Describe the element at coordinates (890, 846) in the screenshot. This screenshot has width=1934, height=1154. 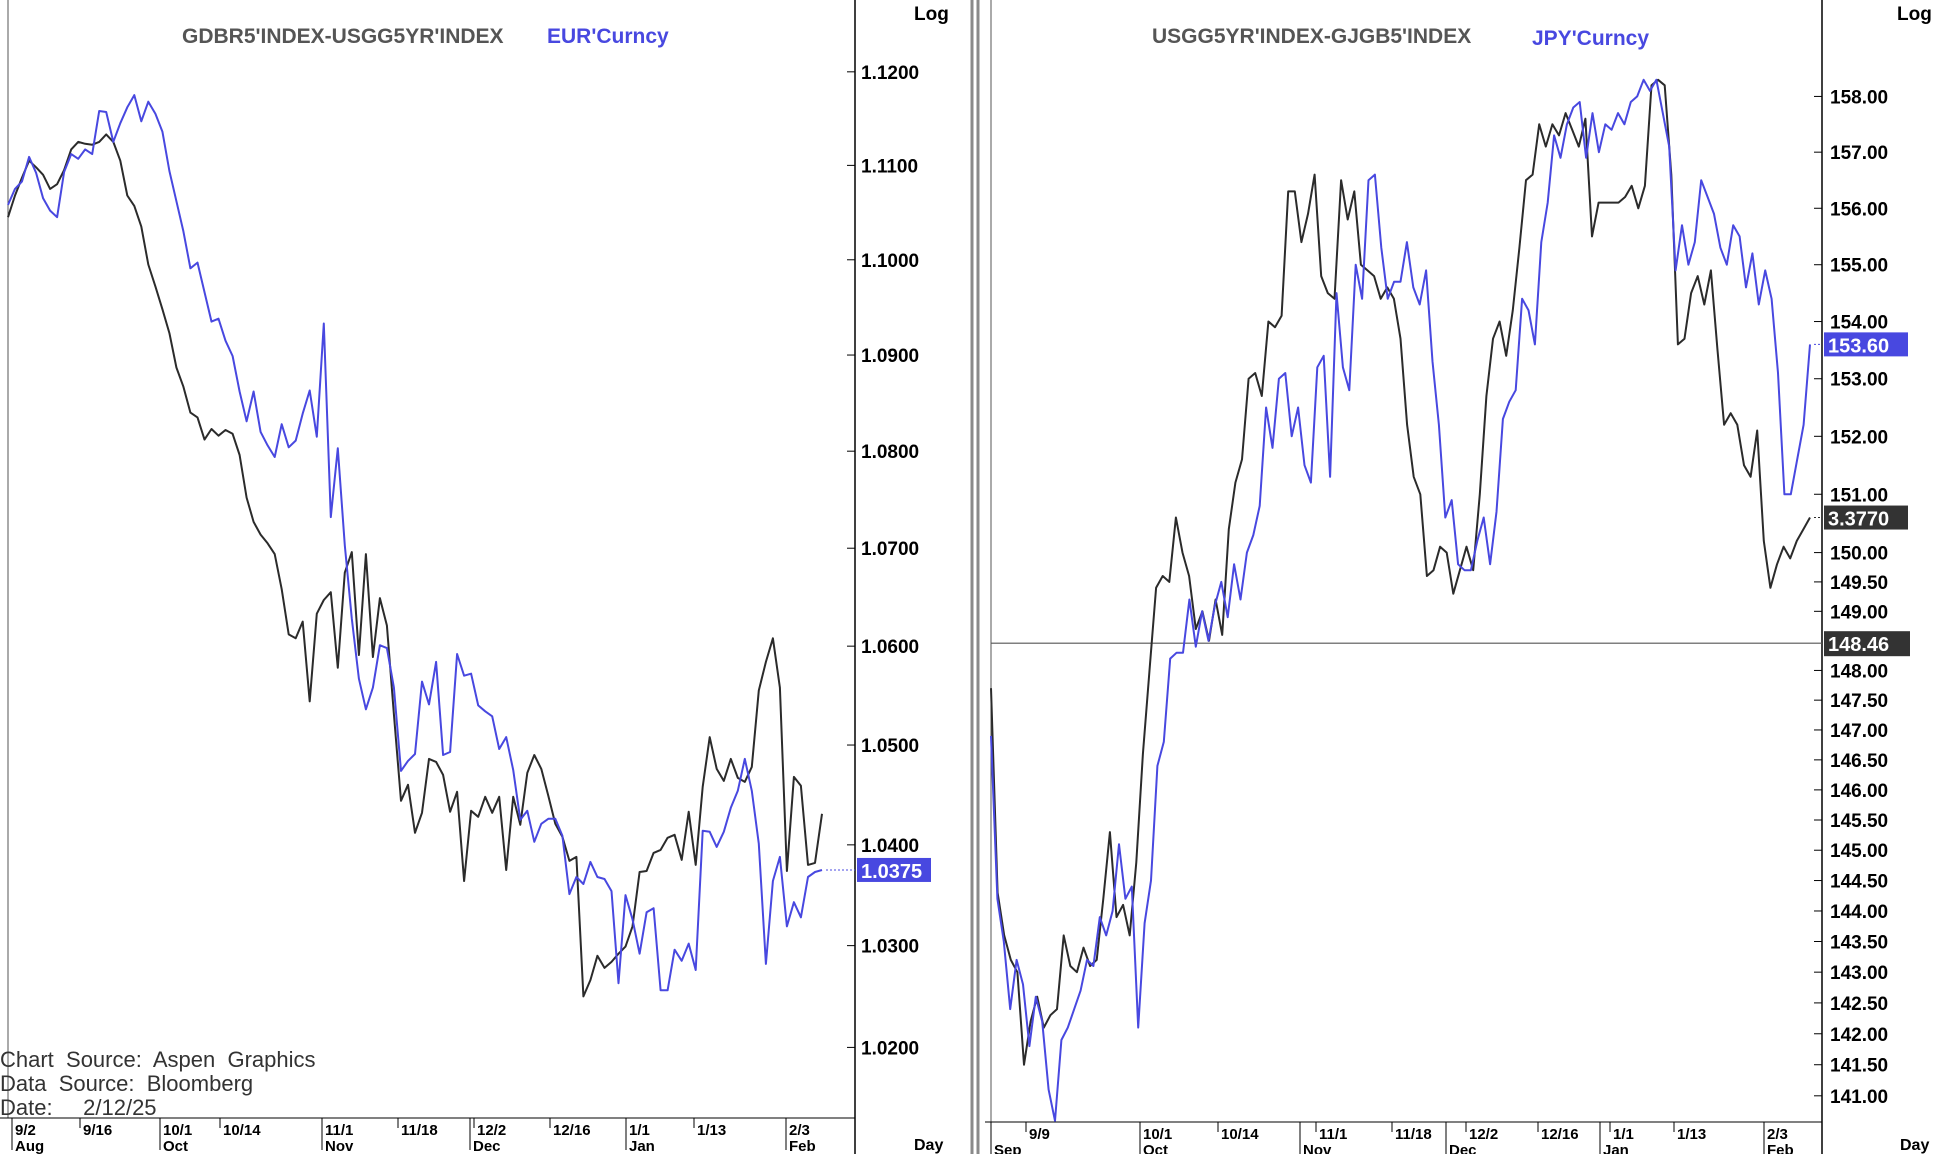
I see `left-y-tick-label: 1.0400` at that location.